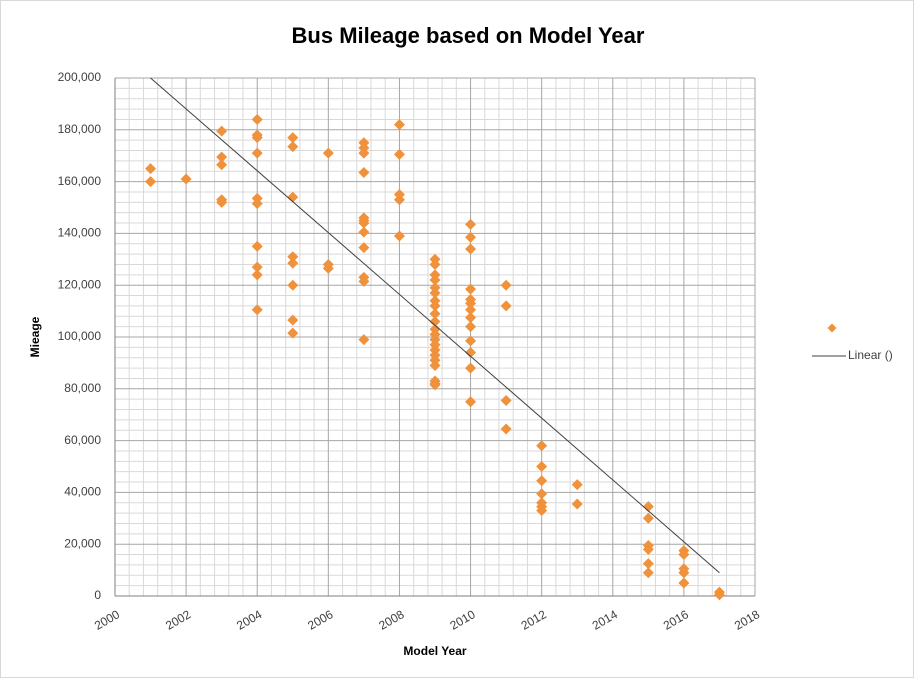 This screenshot has width=915, height=679. What do you see at coordinates (82, 440) in the screenshot?
I see `y-tick-label: 60,000` at bounding box center [82, 440].